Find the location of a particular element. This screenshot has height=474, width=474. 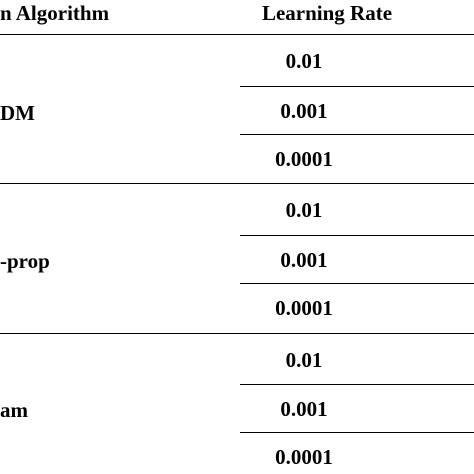

header-learning-rate: Learning Rate is located at coordinates (327, 13).